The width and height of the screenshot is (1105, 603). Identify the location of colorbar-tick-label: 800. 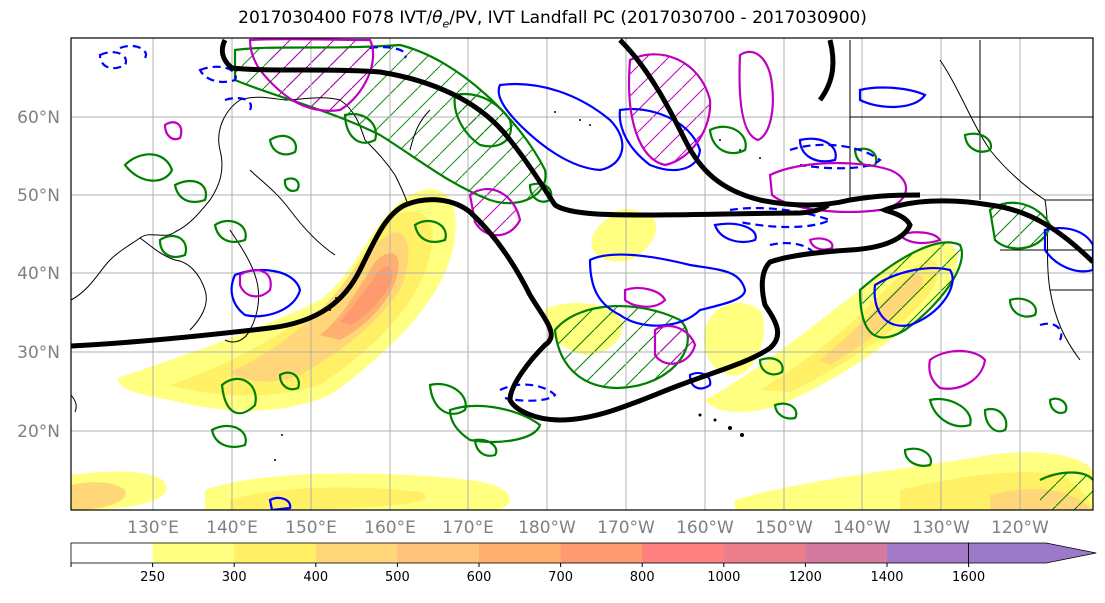
(642, 577).